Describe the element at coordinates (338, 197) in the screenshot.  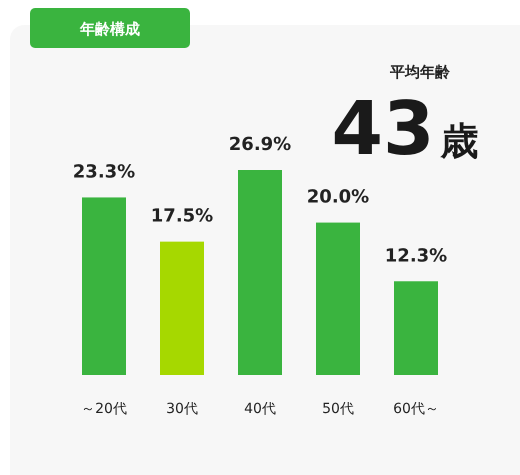
I see `data-label: 20.0%` at that location.